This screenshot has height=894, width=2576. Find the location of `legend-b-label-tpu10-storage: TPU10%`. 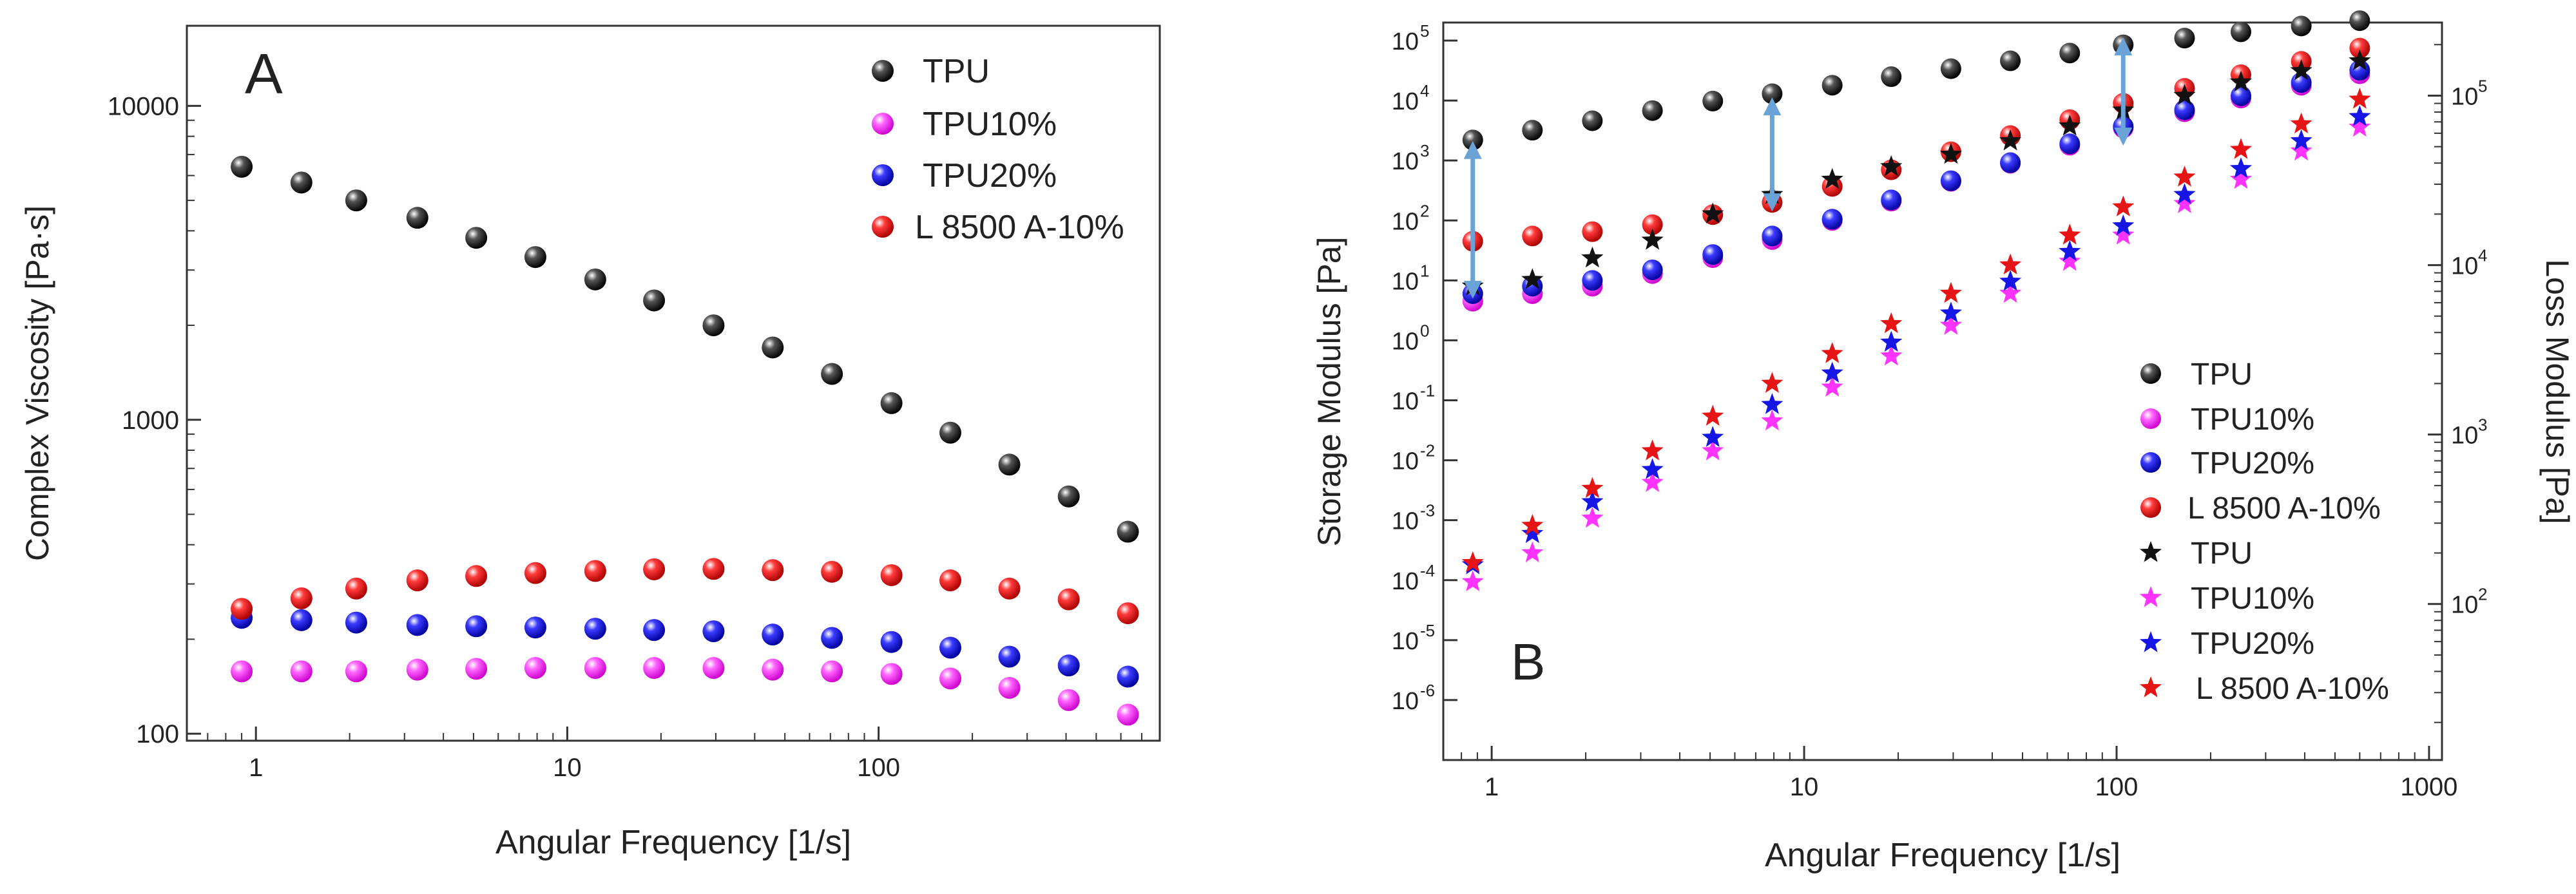

legend-b-label-tpu10-storage: TPU10% is located at coordinates (2252, 420).